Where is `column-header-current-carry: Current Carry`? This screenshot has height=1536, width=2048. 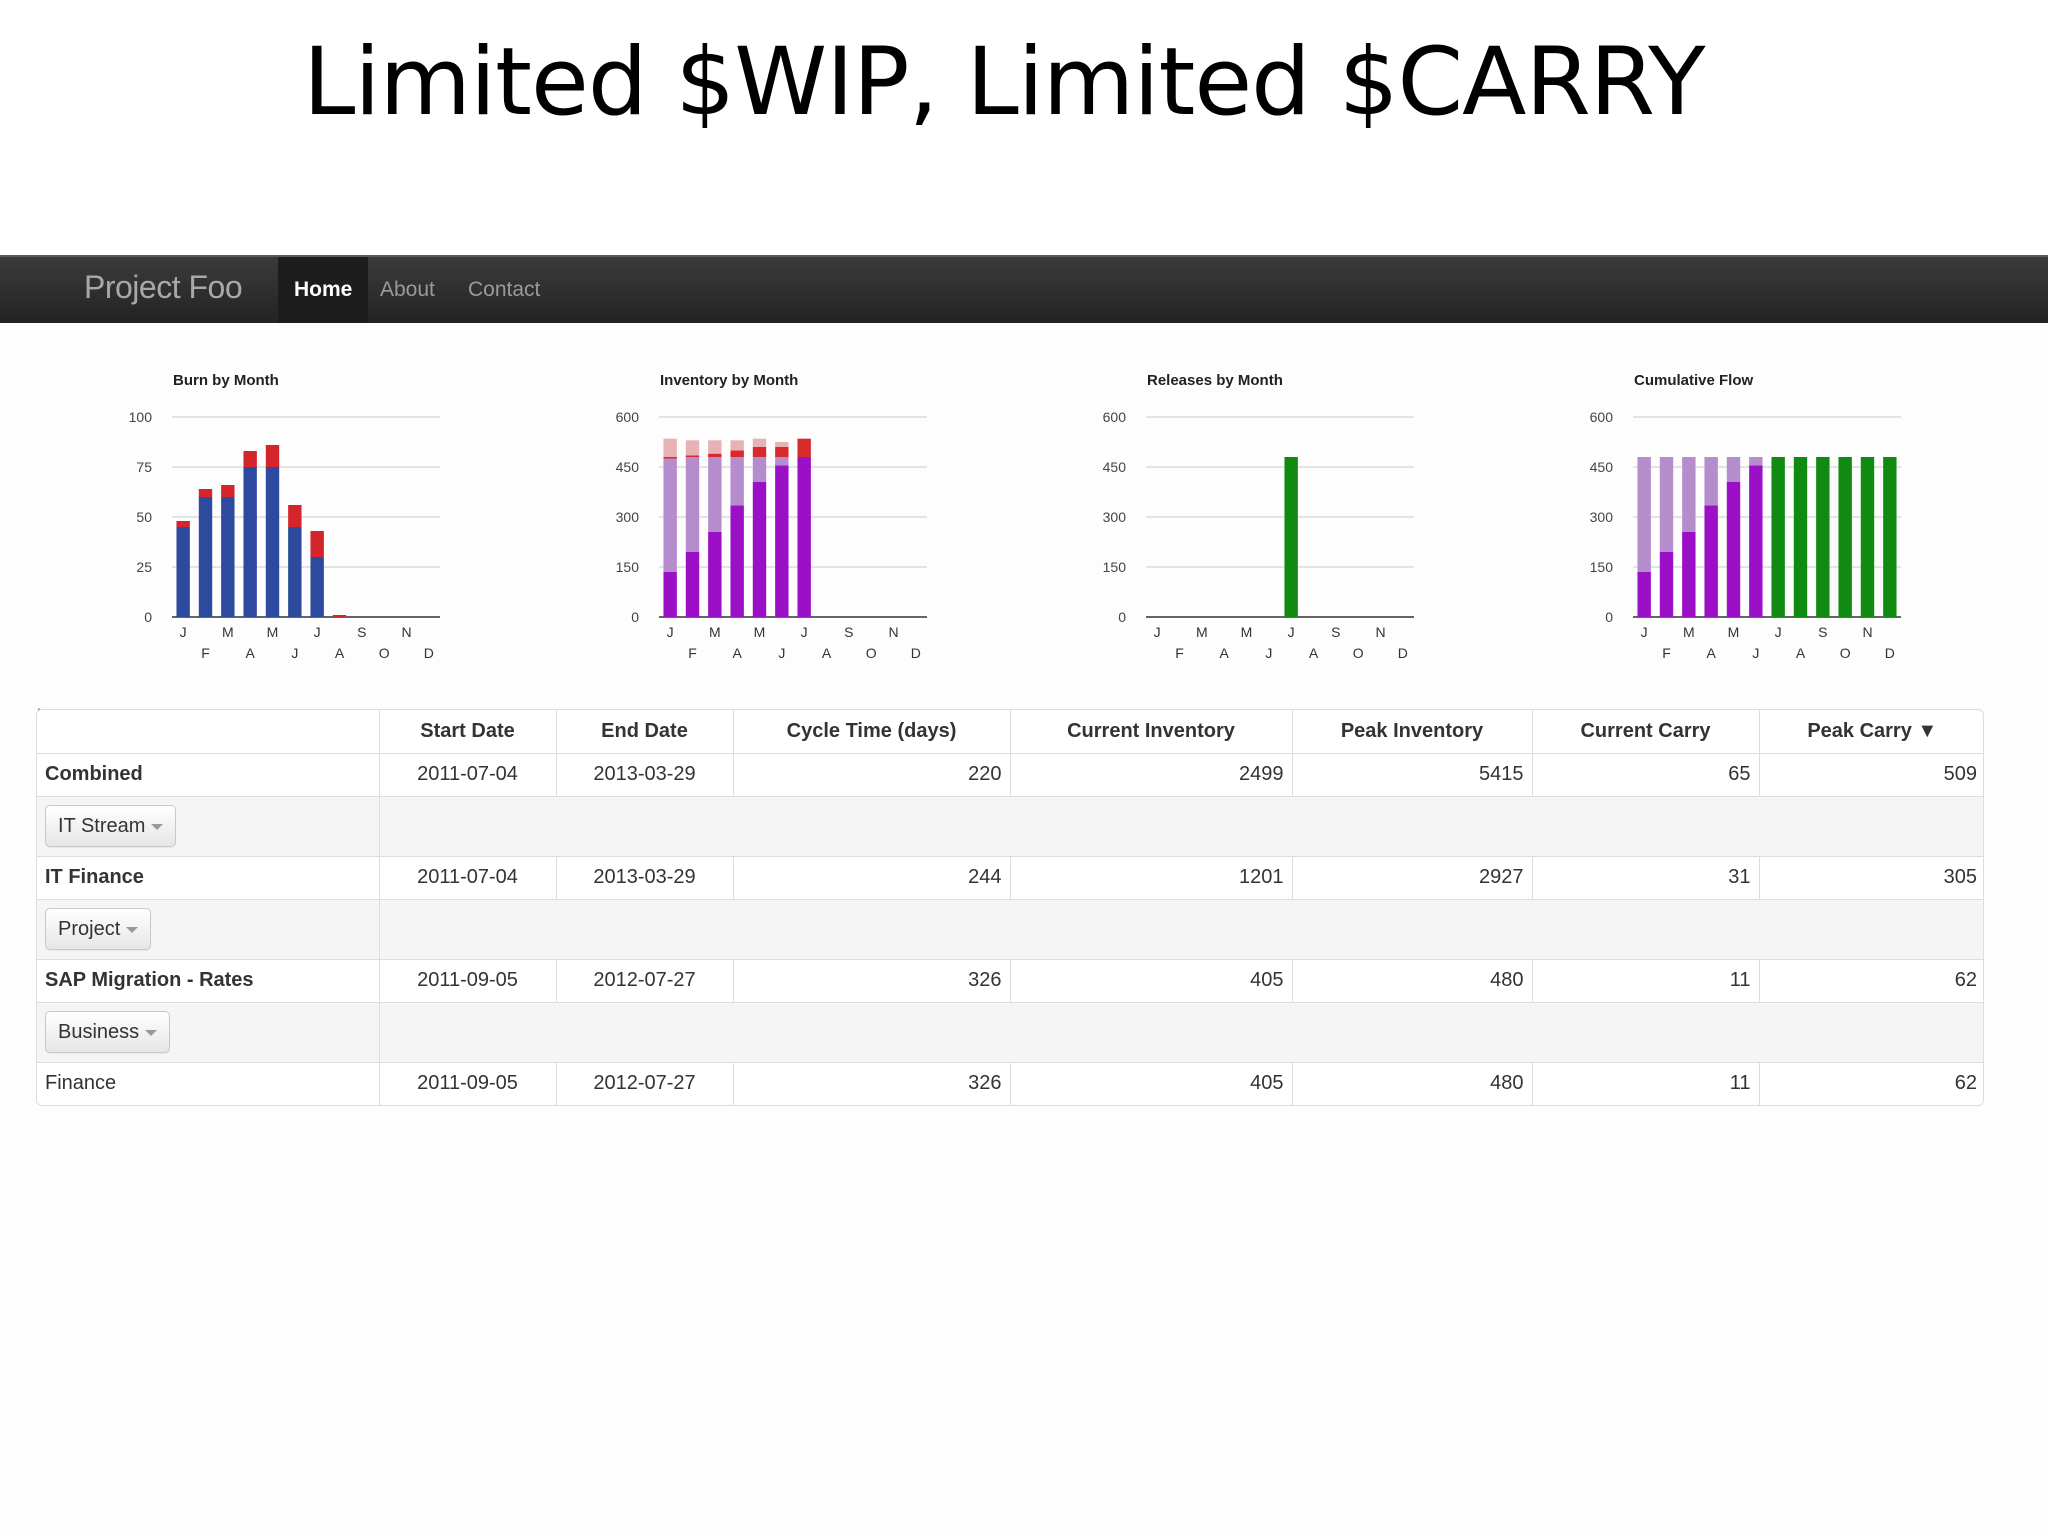 column-header-current-carry: Current Carry is located at coordinates (1645, 731).